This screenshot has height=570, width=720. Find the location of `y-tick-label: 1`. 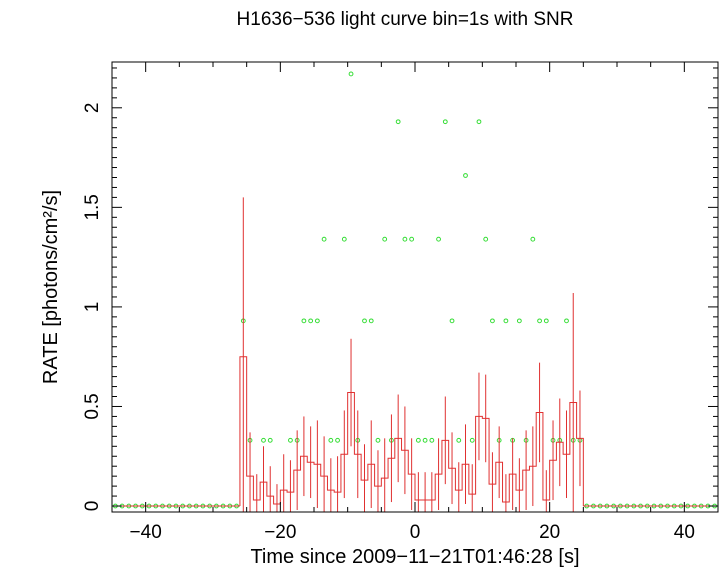

y-tick-label: 1 is located at coordinates (92, 307).